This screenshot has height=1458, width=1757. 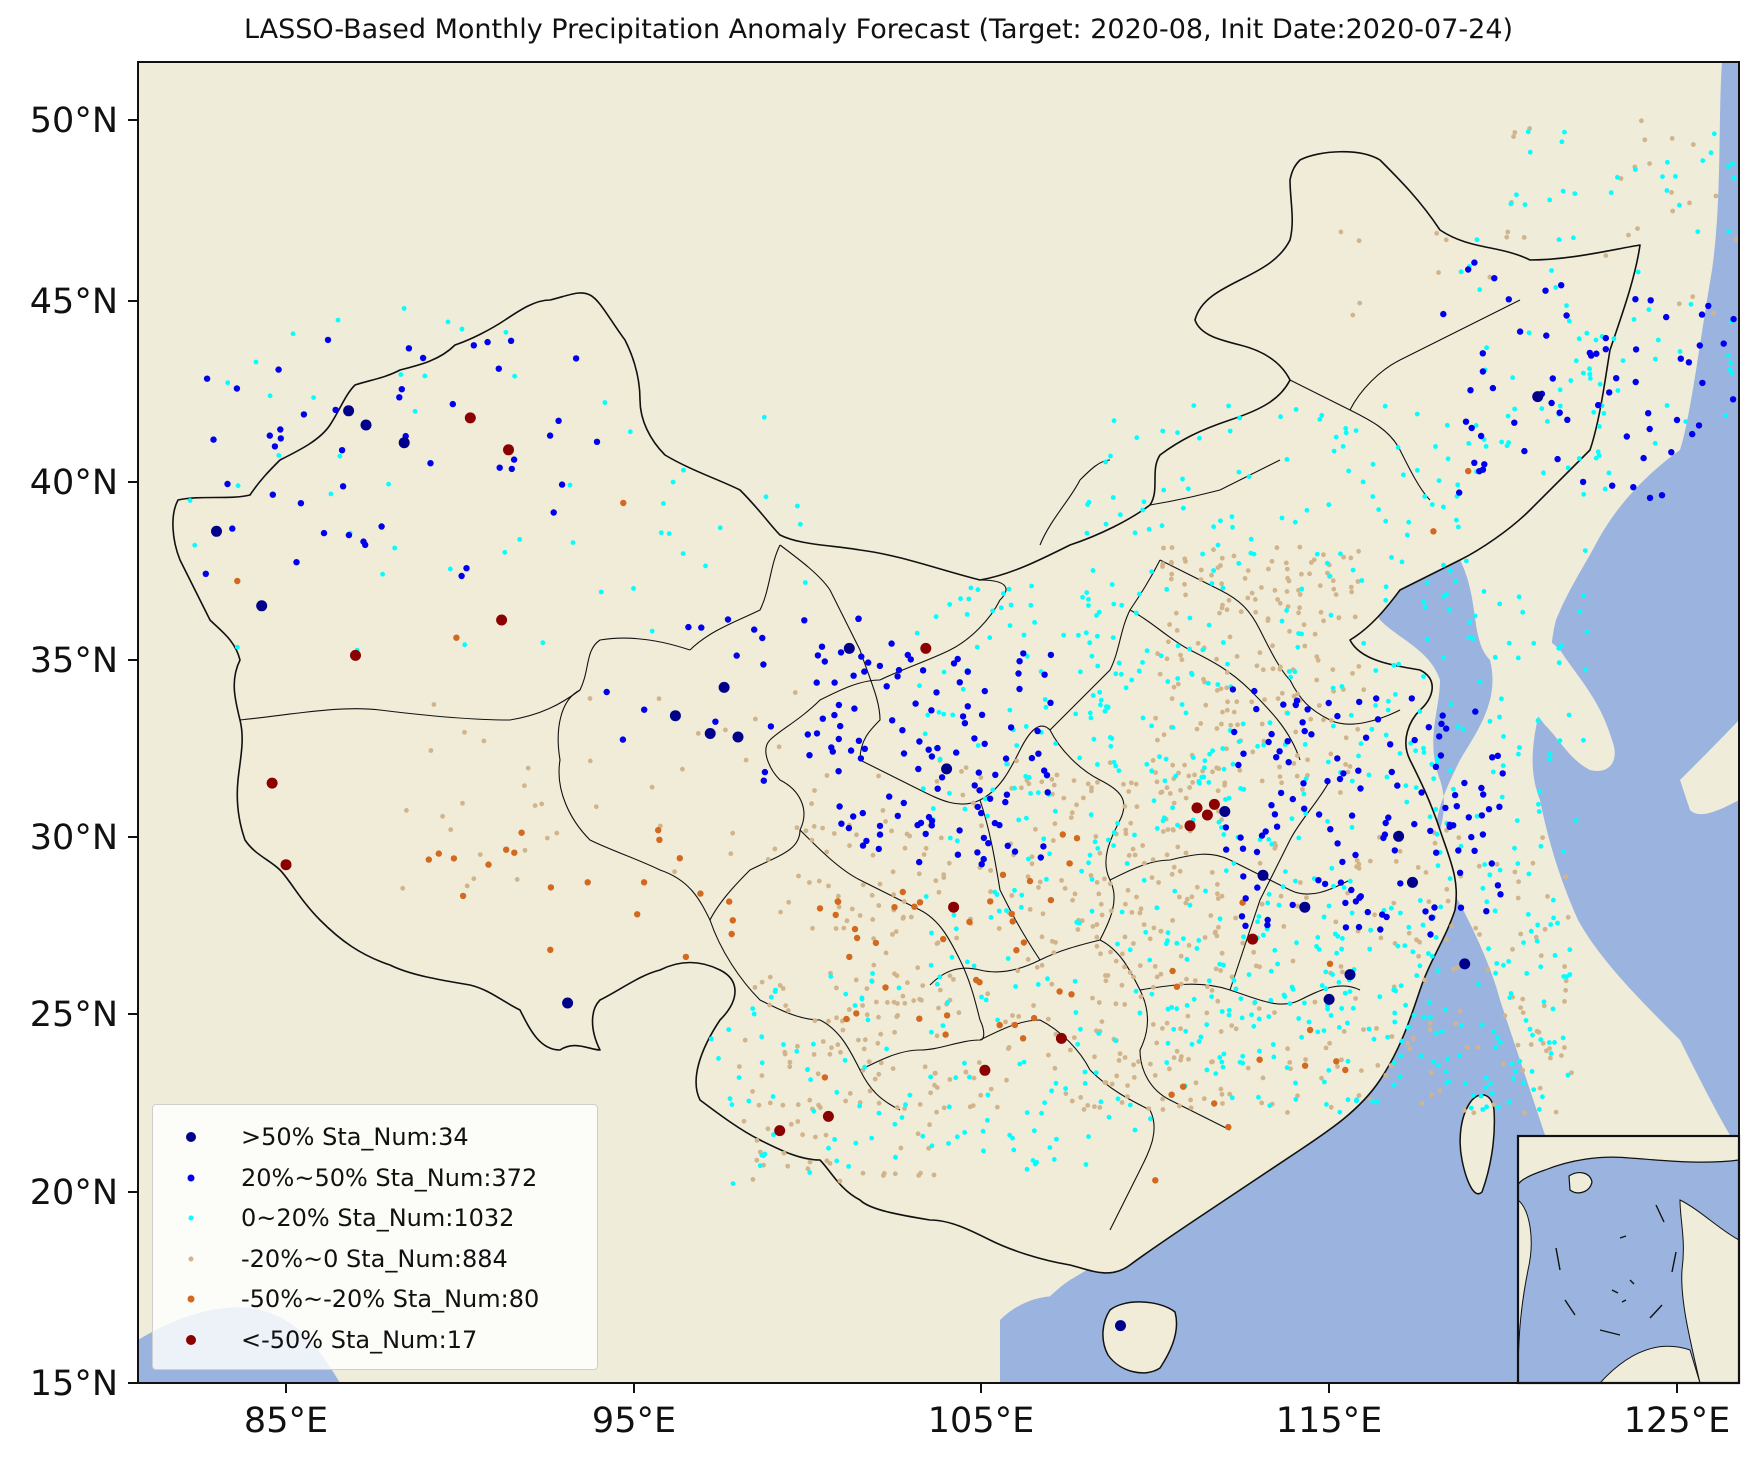 What do you see at coordinates (74, 661) in the screenshot?
I see `y-tick-label: 35°N` at bounding box center [74, 661].